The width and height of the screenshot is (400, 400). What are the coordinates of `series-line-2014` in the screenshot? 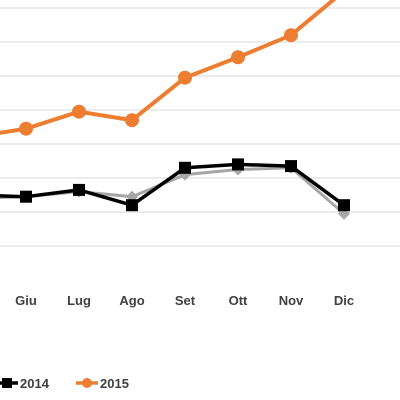 It's located at (173, 184).